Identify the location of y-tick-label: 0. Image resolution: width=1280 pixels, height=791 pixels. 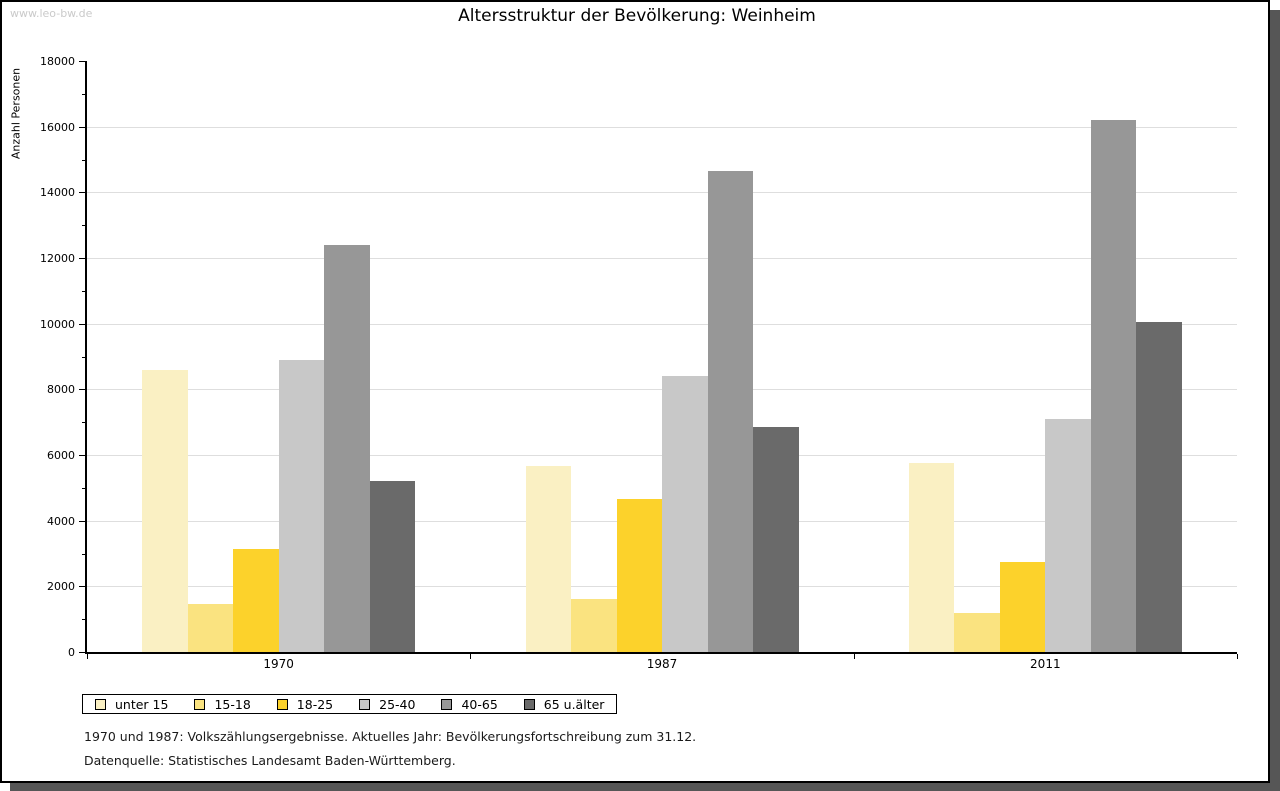
(71, 652).